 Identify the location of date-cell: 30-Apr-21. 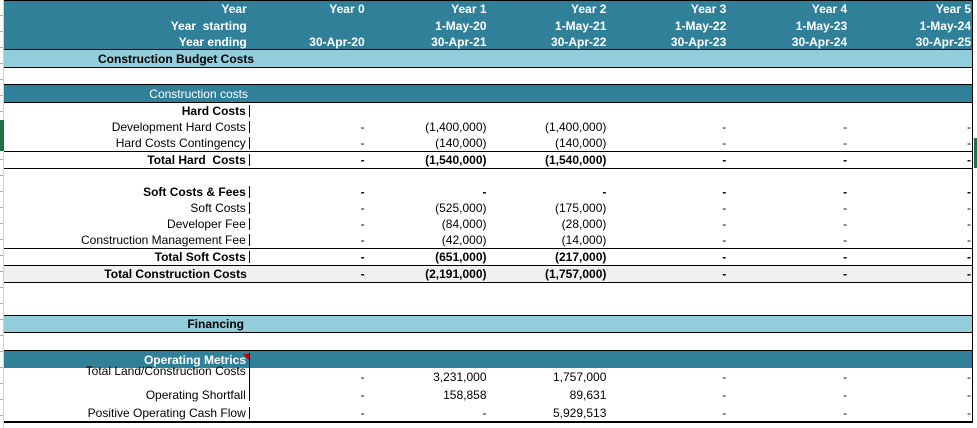
(459, 42).